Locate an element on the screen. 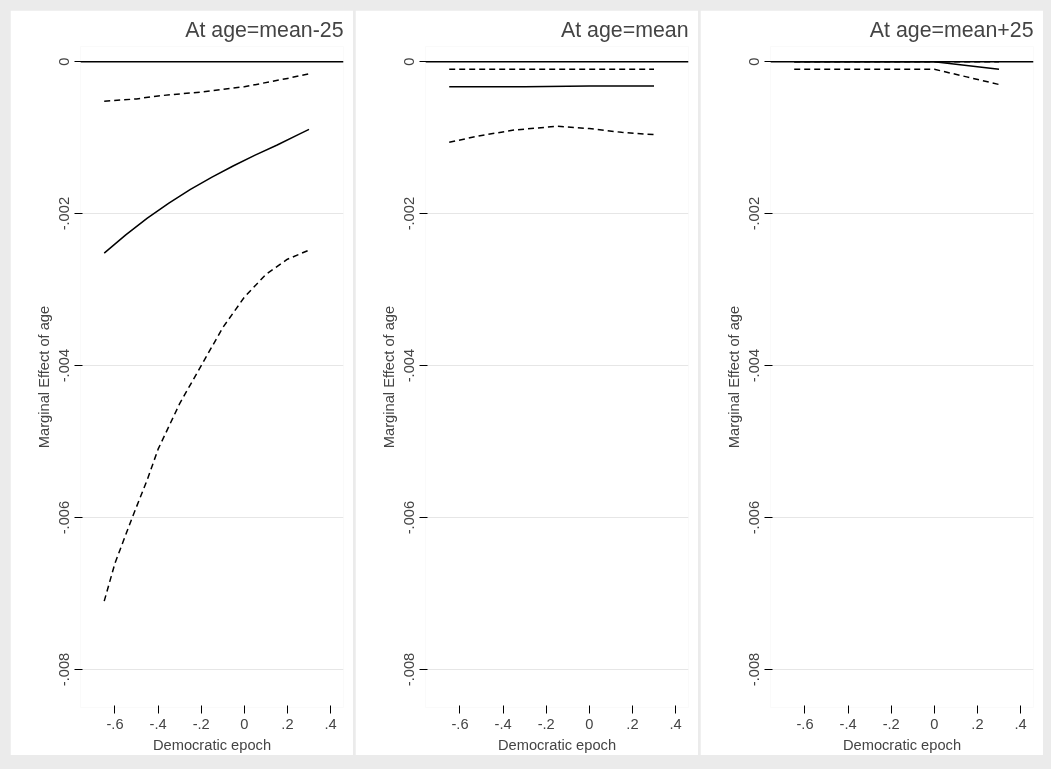  chart-title: At age=mean-25 is located at coordinates (264, 29).